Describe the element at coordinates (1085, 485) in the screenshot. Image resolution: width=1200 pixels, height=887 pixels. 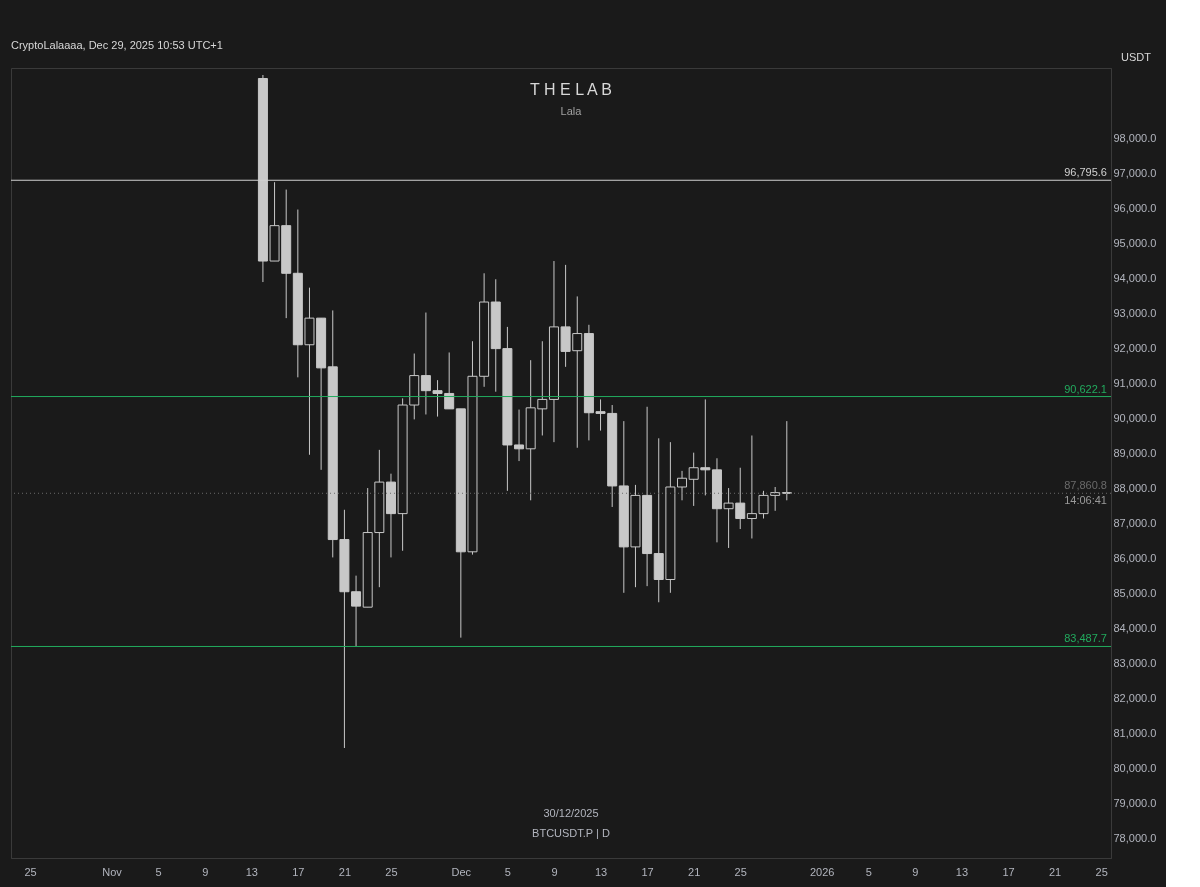
I see `ref-line-label: 87,860.8` at that location.